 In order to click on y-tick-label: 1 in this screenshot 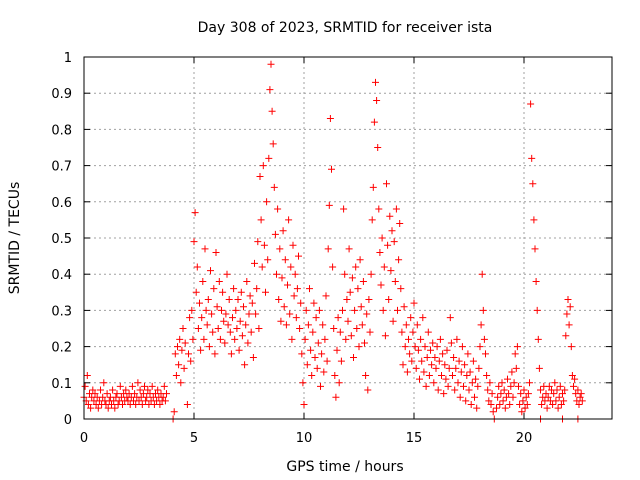, I will do `click(68, 58)`.